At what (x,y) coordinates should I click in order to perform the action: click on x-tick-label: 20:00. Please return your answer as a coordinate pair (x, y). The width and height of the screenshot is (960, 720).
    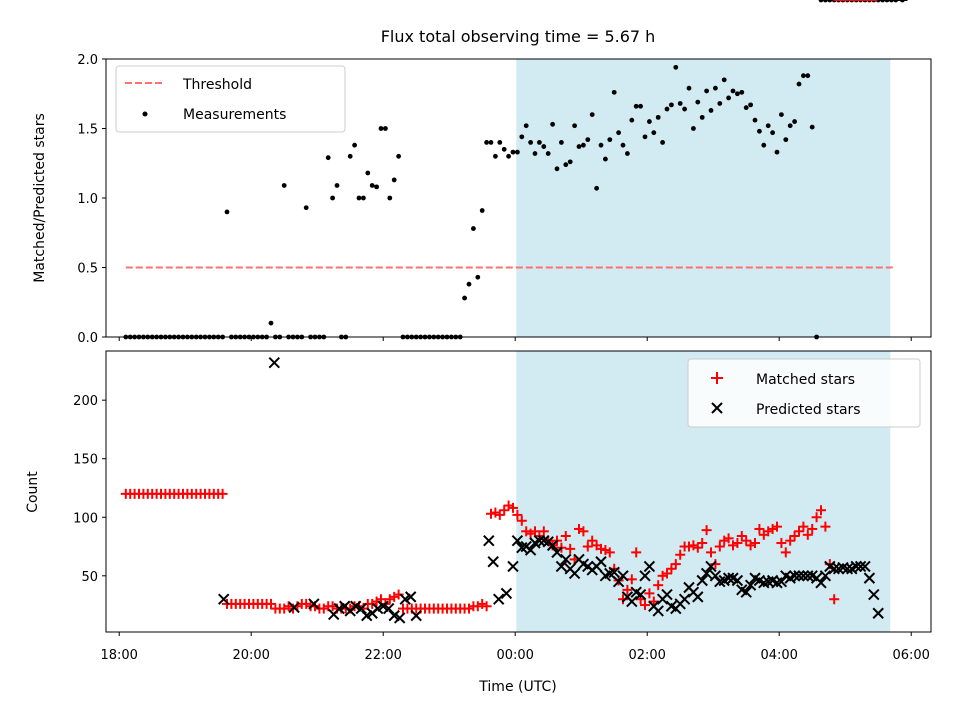
    Looking at the image, I should click on (250, 655).